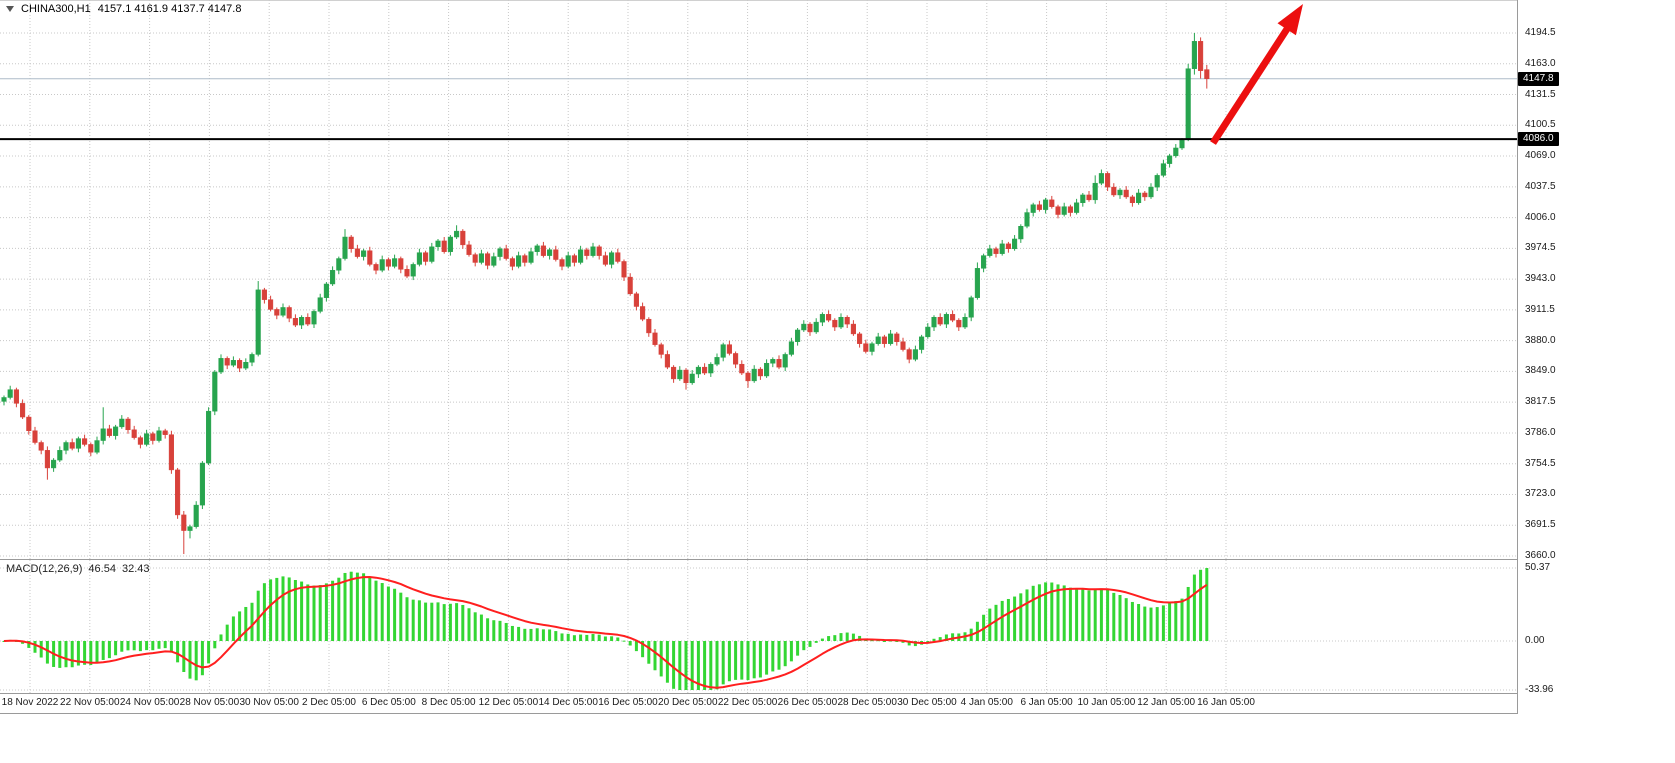 This screenshot has height=763, width=1675. Describe the element at coordinates (10, 9) in the screenshot. I see `symbol-dropdown-icon` at that location.